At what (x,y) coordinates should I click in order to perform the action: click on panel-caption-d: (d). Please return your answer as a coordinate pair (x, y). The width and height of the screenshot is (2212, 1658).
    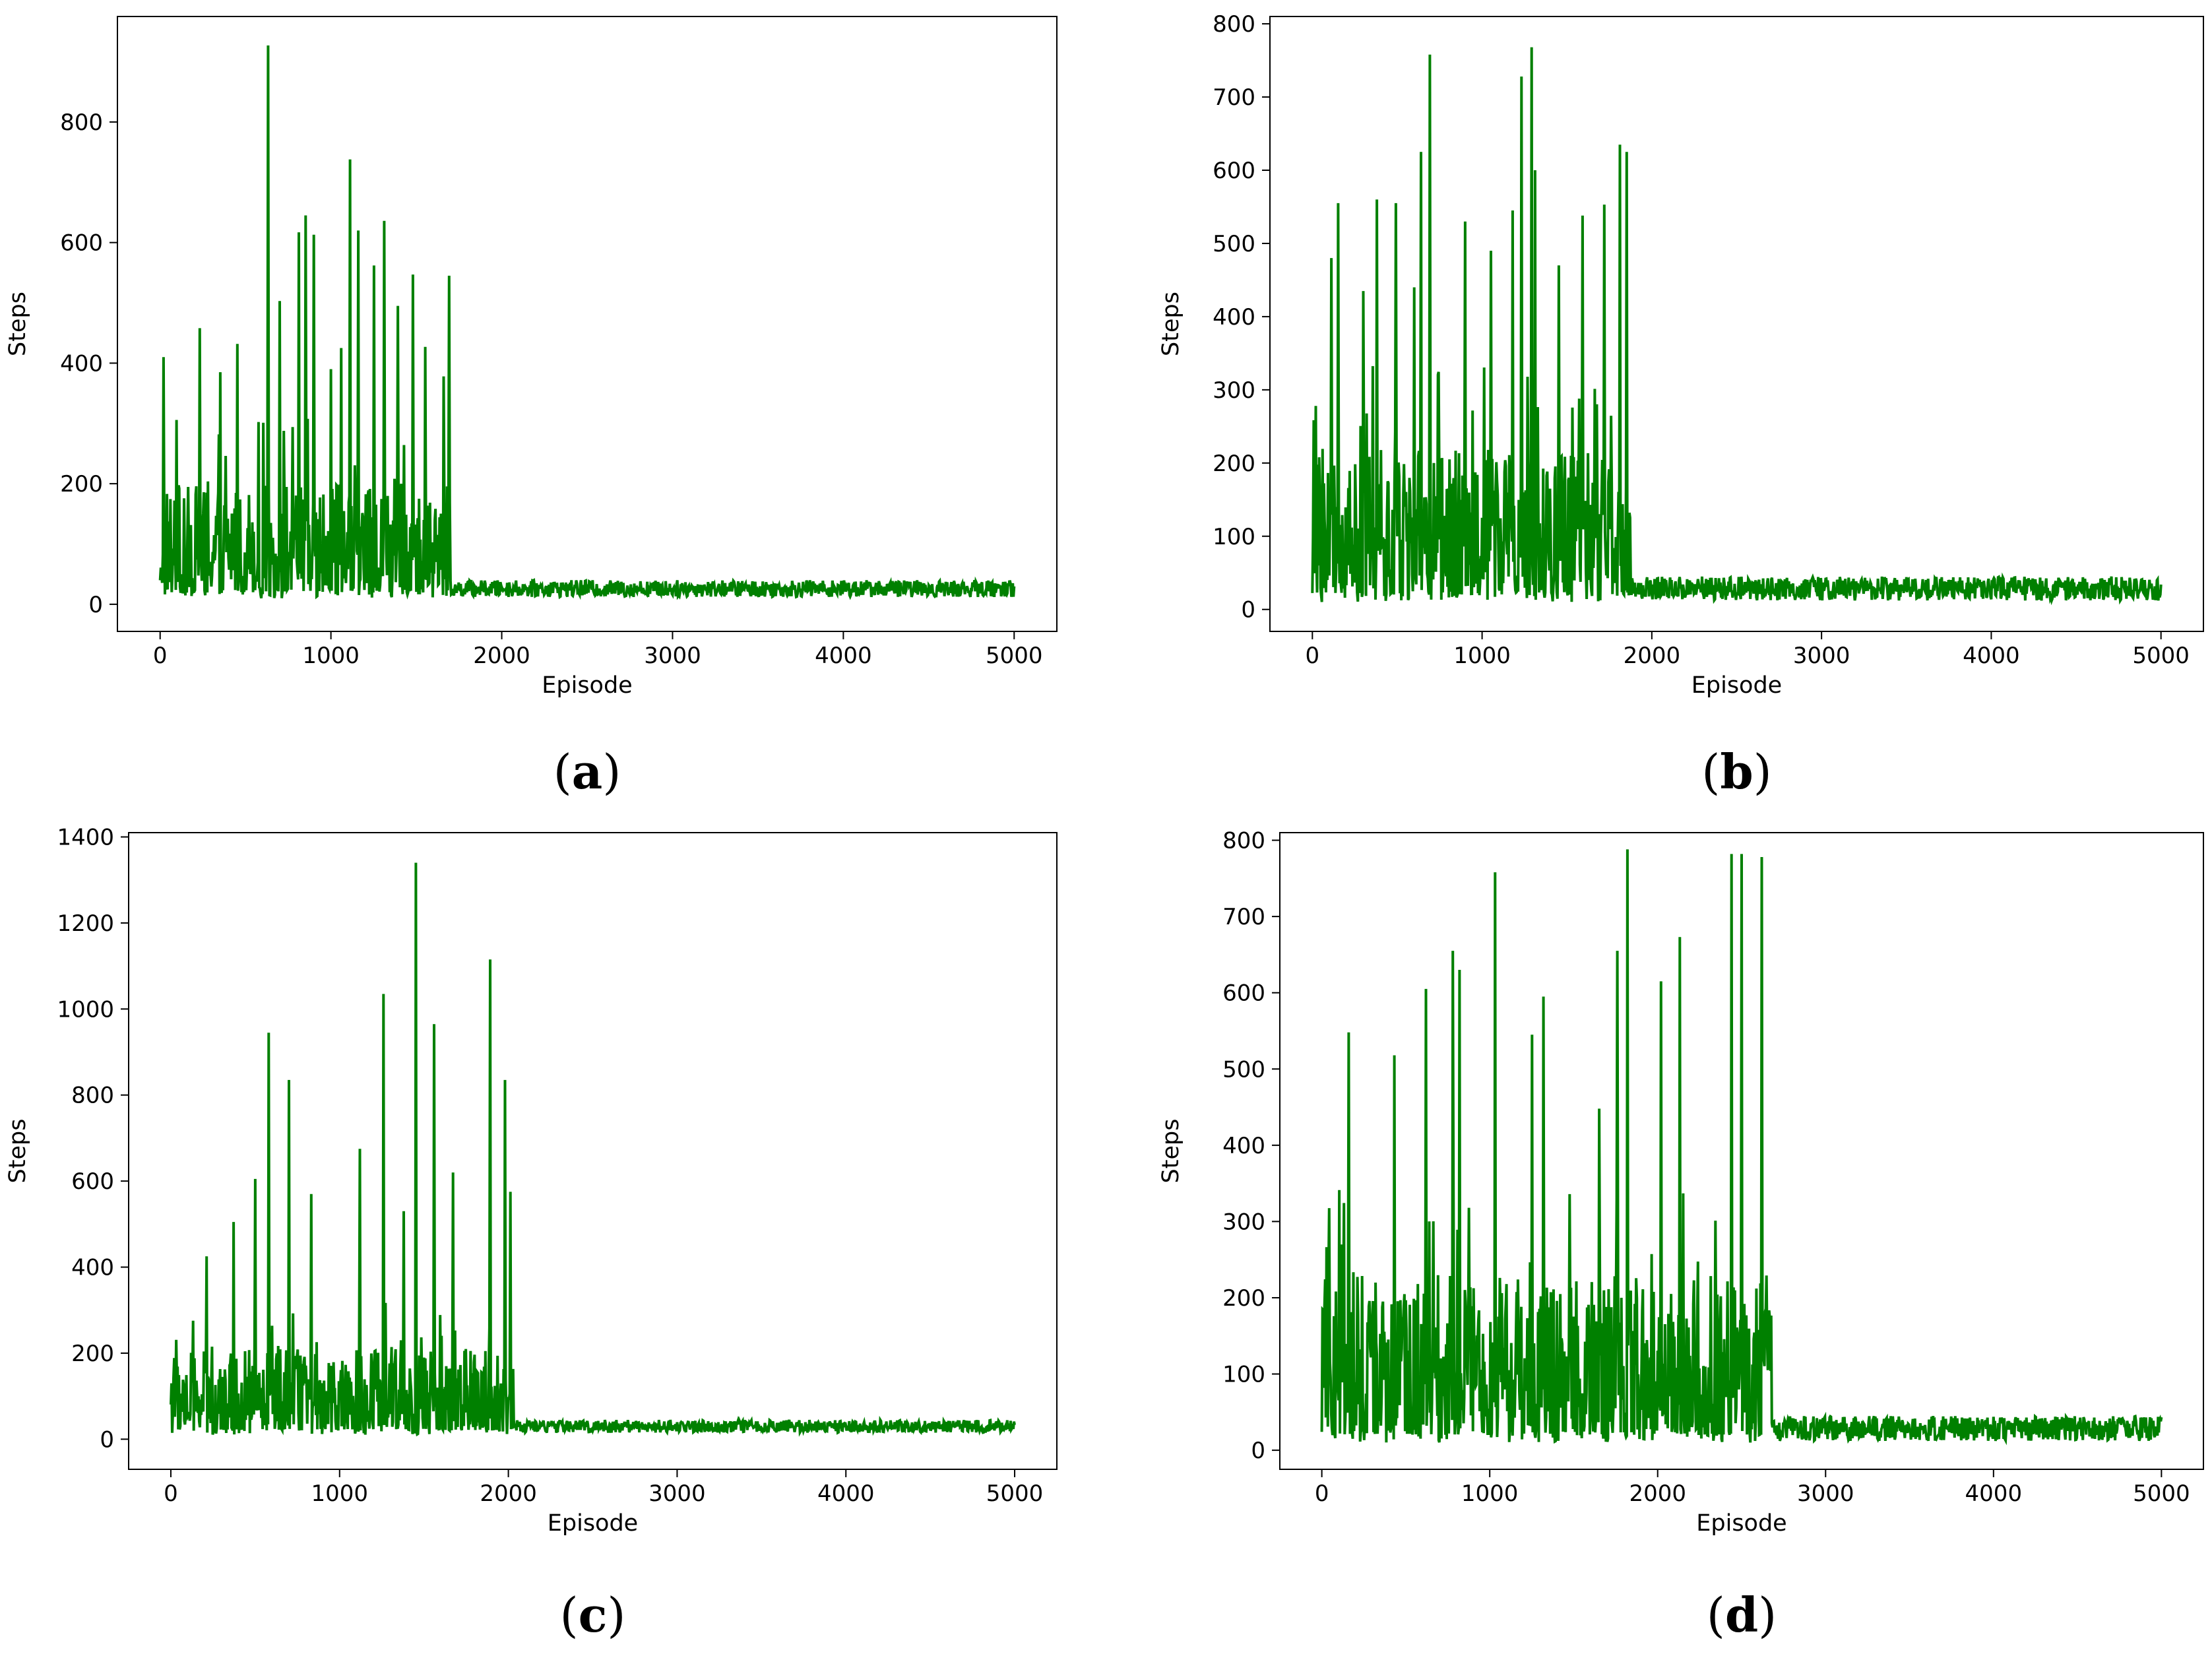
    Looking at the image, I should click on (1742, 1615).